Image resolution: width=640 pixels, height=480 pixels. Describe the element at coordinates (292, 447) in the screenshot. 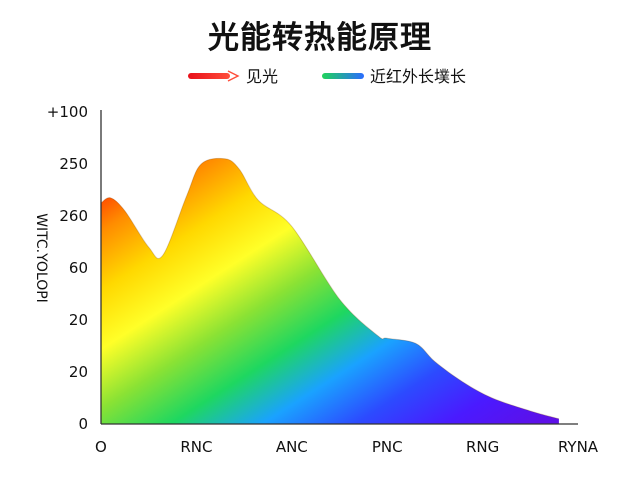

I see `x-tick-label: ANC` at that location.